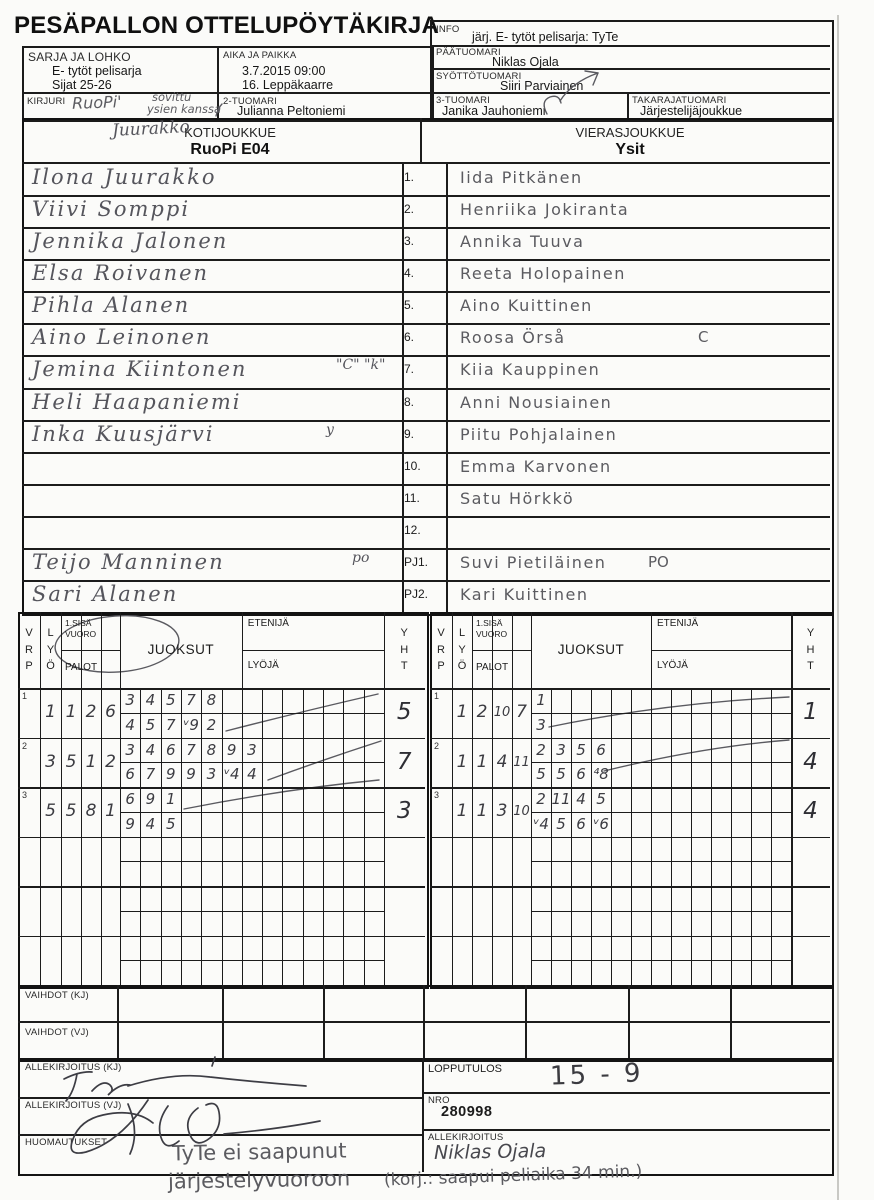 Image resolution: width=874 pixels, height=1200 pixels. Describe the element at coordinates (581, 823) in the screenshot. I see `juoksut-value: 6` at that location.